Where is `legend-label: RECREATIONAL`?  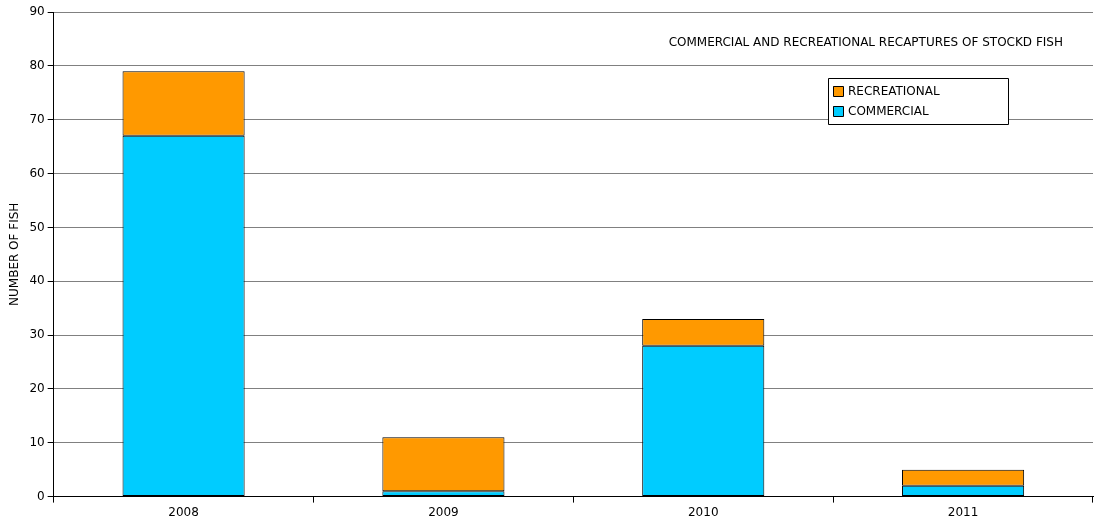 legend-label: RECREATIONAL is located at coordinates (894, 91).